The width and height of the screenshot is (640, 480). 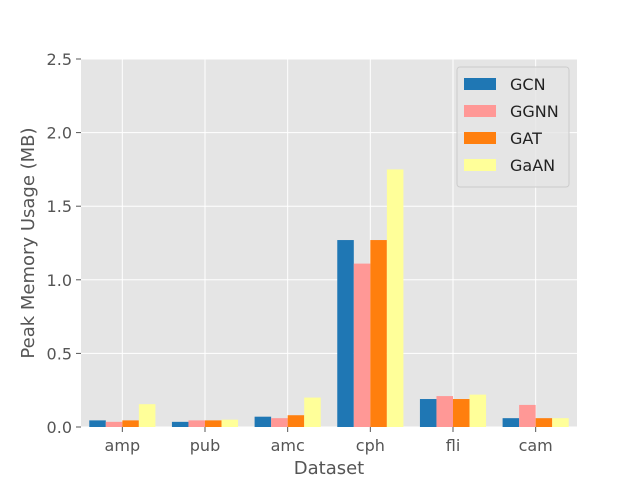 I want to click on bar-gaan-fli, so click(x=478, y=410).